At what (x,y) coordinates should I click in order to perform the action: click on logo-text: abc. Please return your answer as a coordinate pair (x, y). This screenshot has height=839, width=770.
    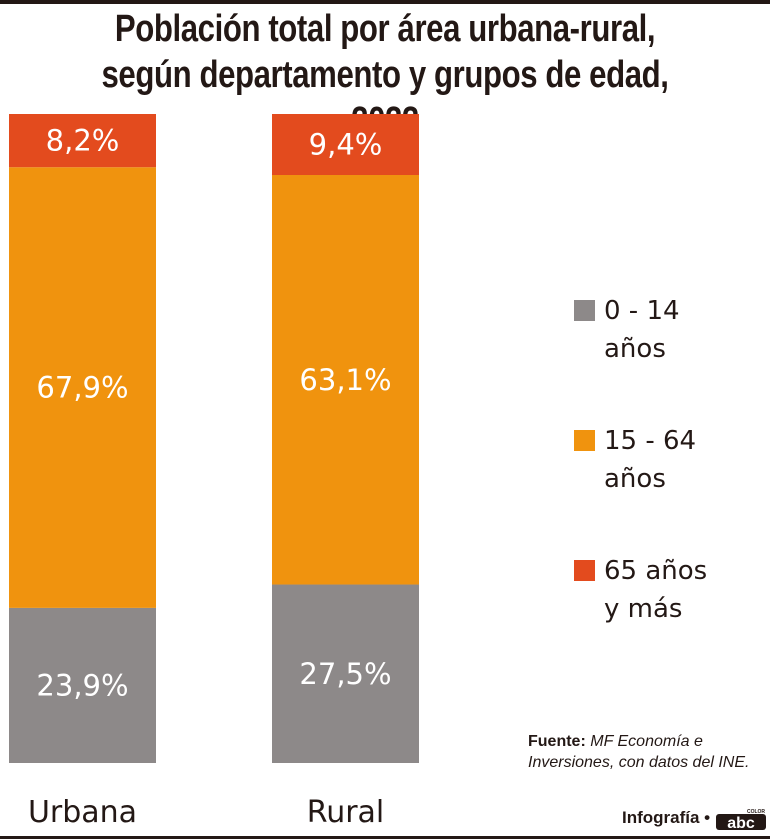
    Looking at the image, I should click on (741, 822).